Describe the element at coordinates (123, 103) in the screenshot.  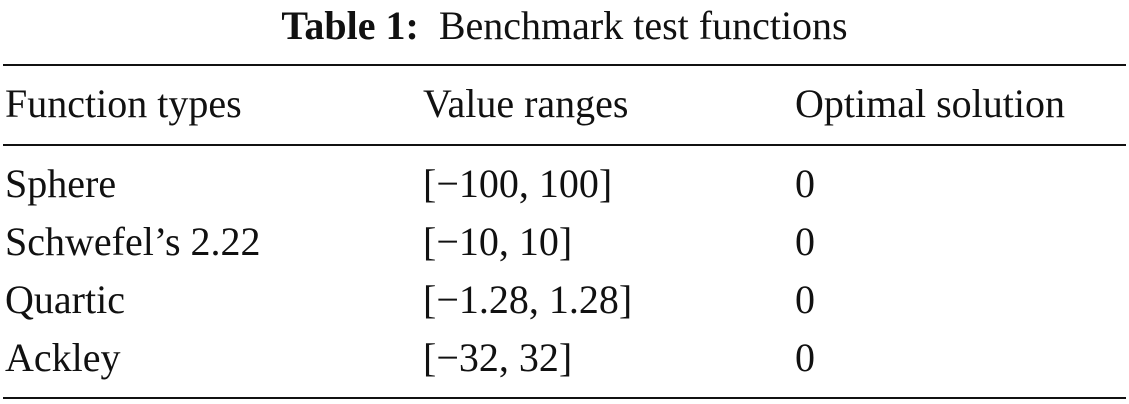
I see `header-function-types: Function types` at that location.